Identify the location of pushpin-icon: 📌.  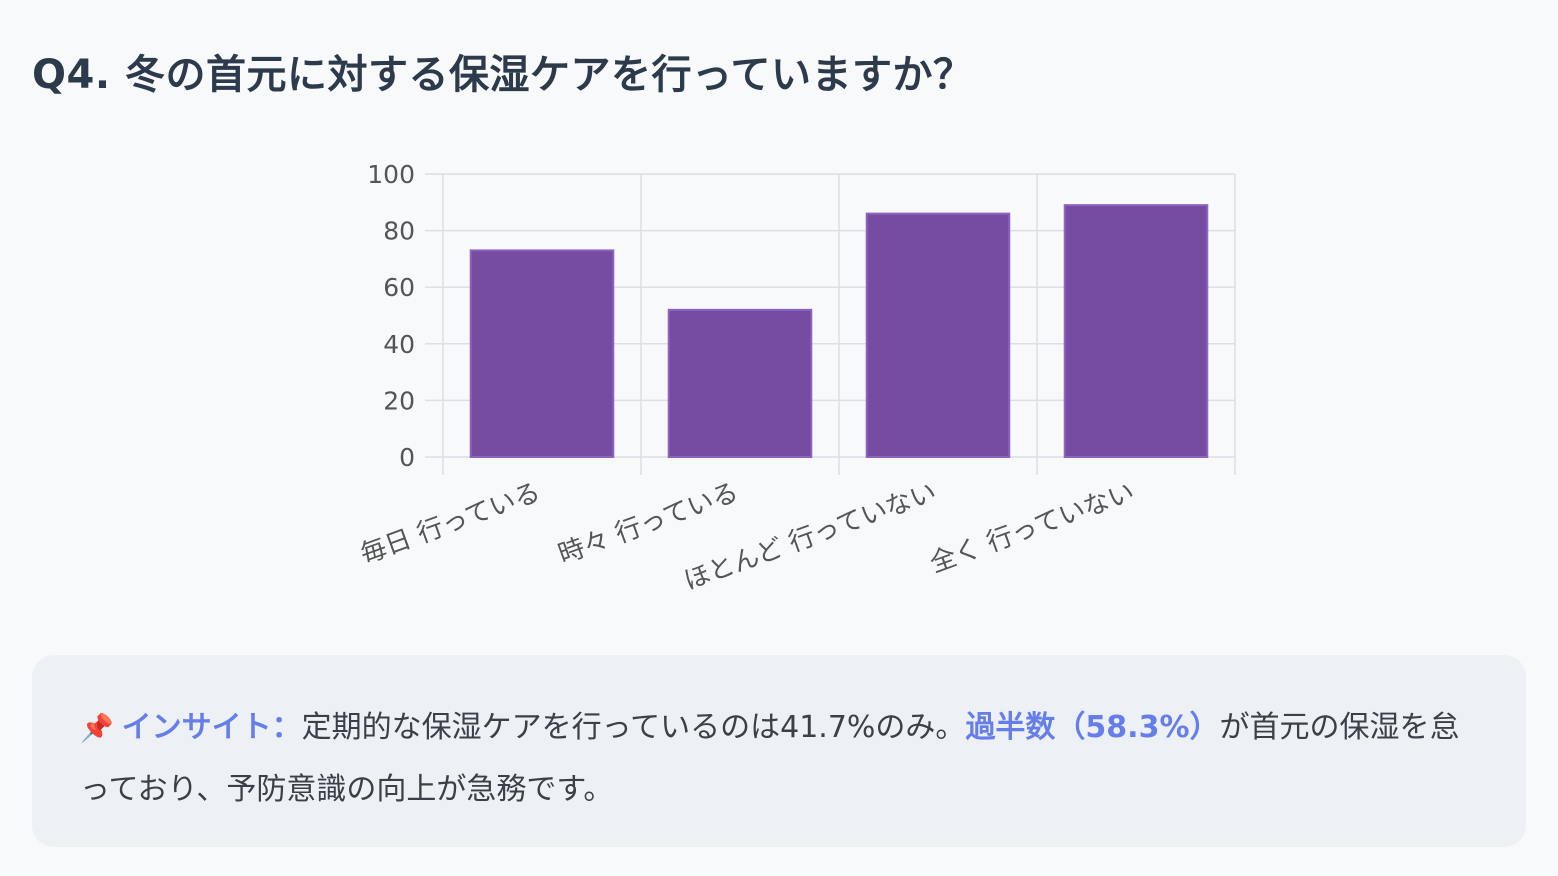
(97, 728).